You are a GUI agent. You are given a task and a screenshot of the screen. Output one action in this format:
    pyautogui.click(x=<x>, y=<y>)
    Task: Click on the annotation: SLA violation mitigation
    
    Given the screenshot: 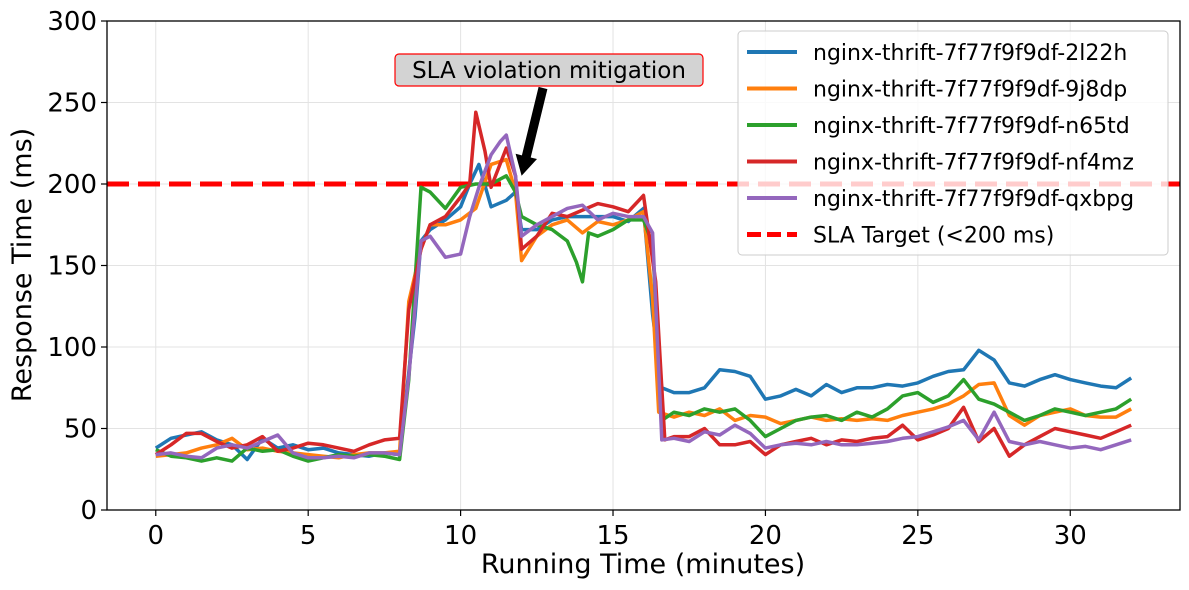 What is the action you would take?
    pyautogui.click(x=549, y=114)
    